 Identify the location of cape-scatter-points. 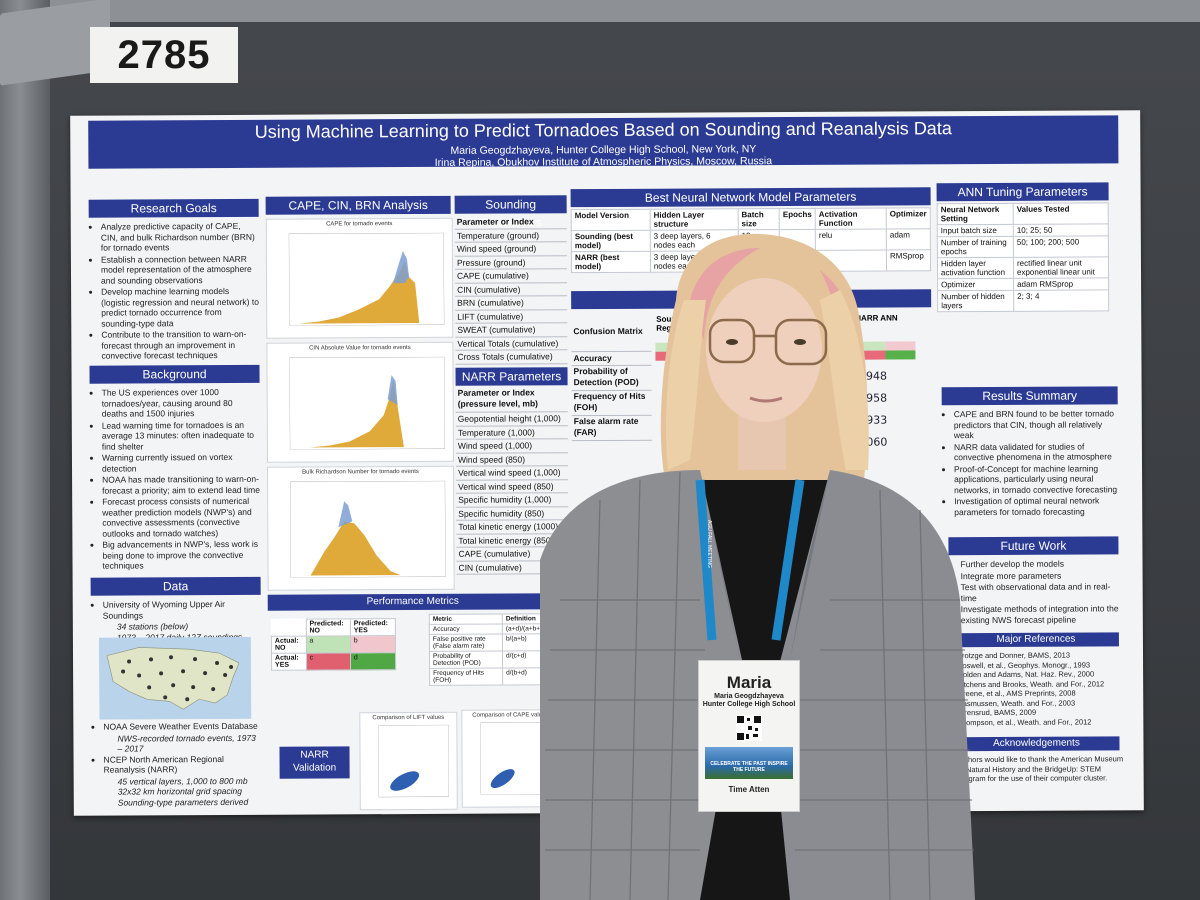
(515, 758).